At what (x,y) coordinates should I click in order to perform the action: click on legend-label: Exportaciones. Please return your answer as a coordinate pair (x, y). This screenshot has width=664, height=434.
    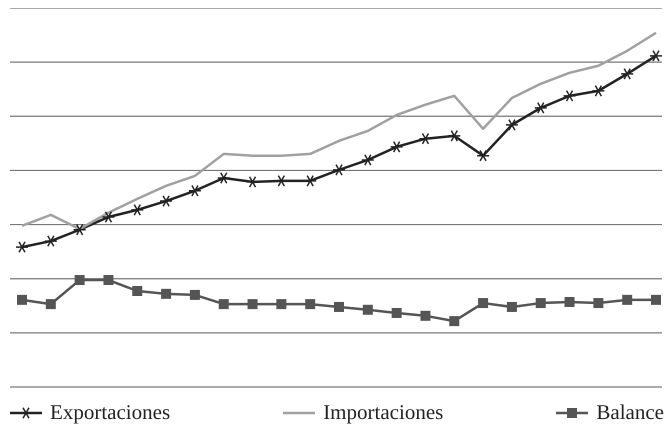
    Looking at the image, I should click on (110, 412).